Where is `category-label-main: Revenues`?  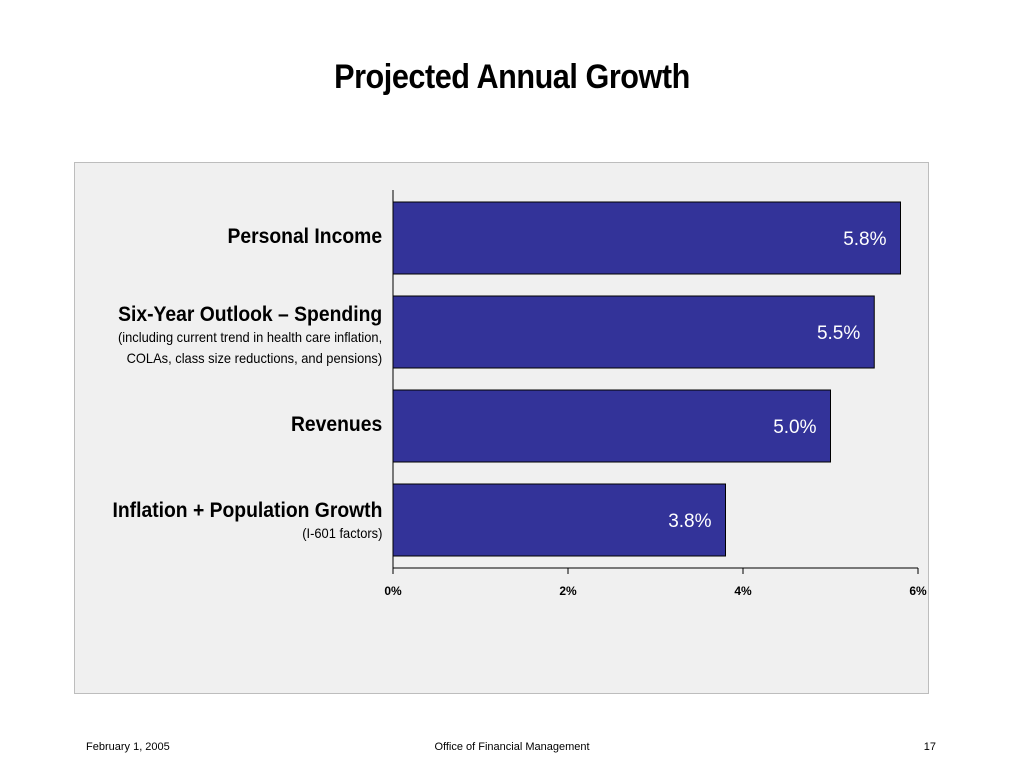 category-label-main: Revenues is located at coordinates (336, 424).